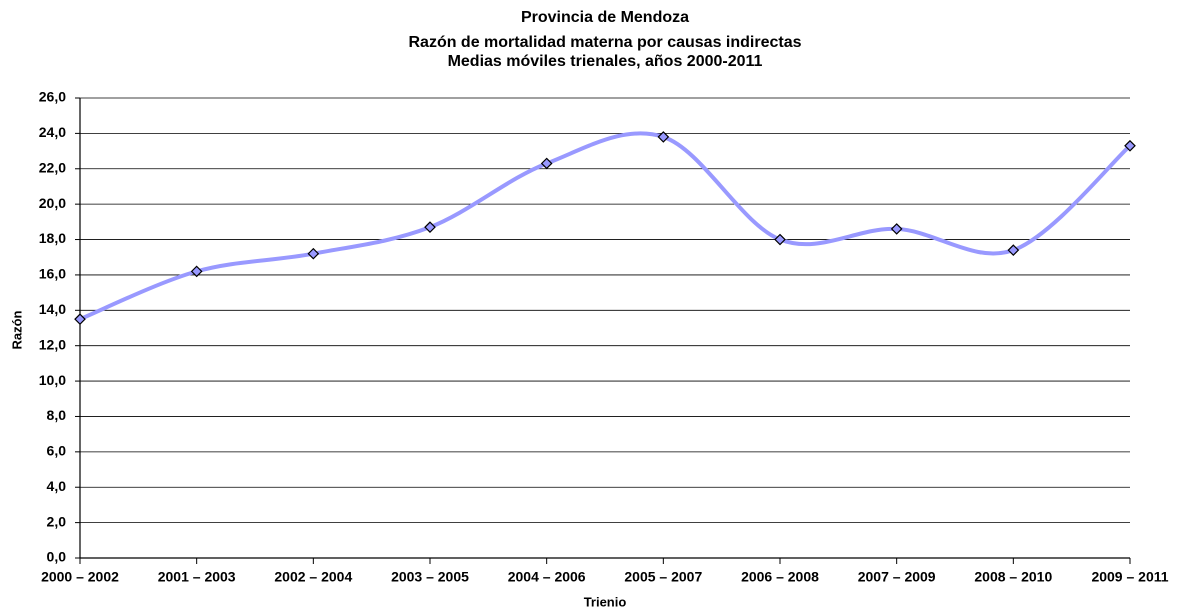 The width and height of the screenshot is (1180, 610). I want to click on y-tick-label: 2,0, so click(57, 521).